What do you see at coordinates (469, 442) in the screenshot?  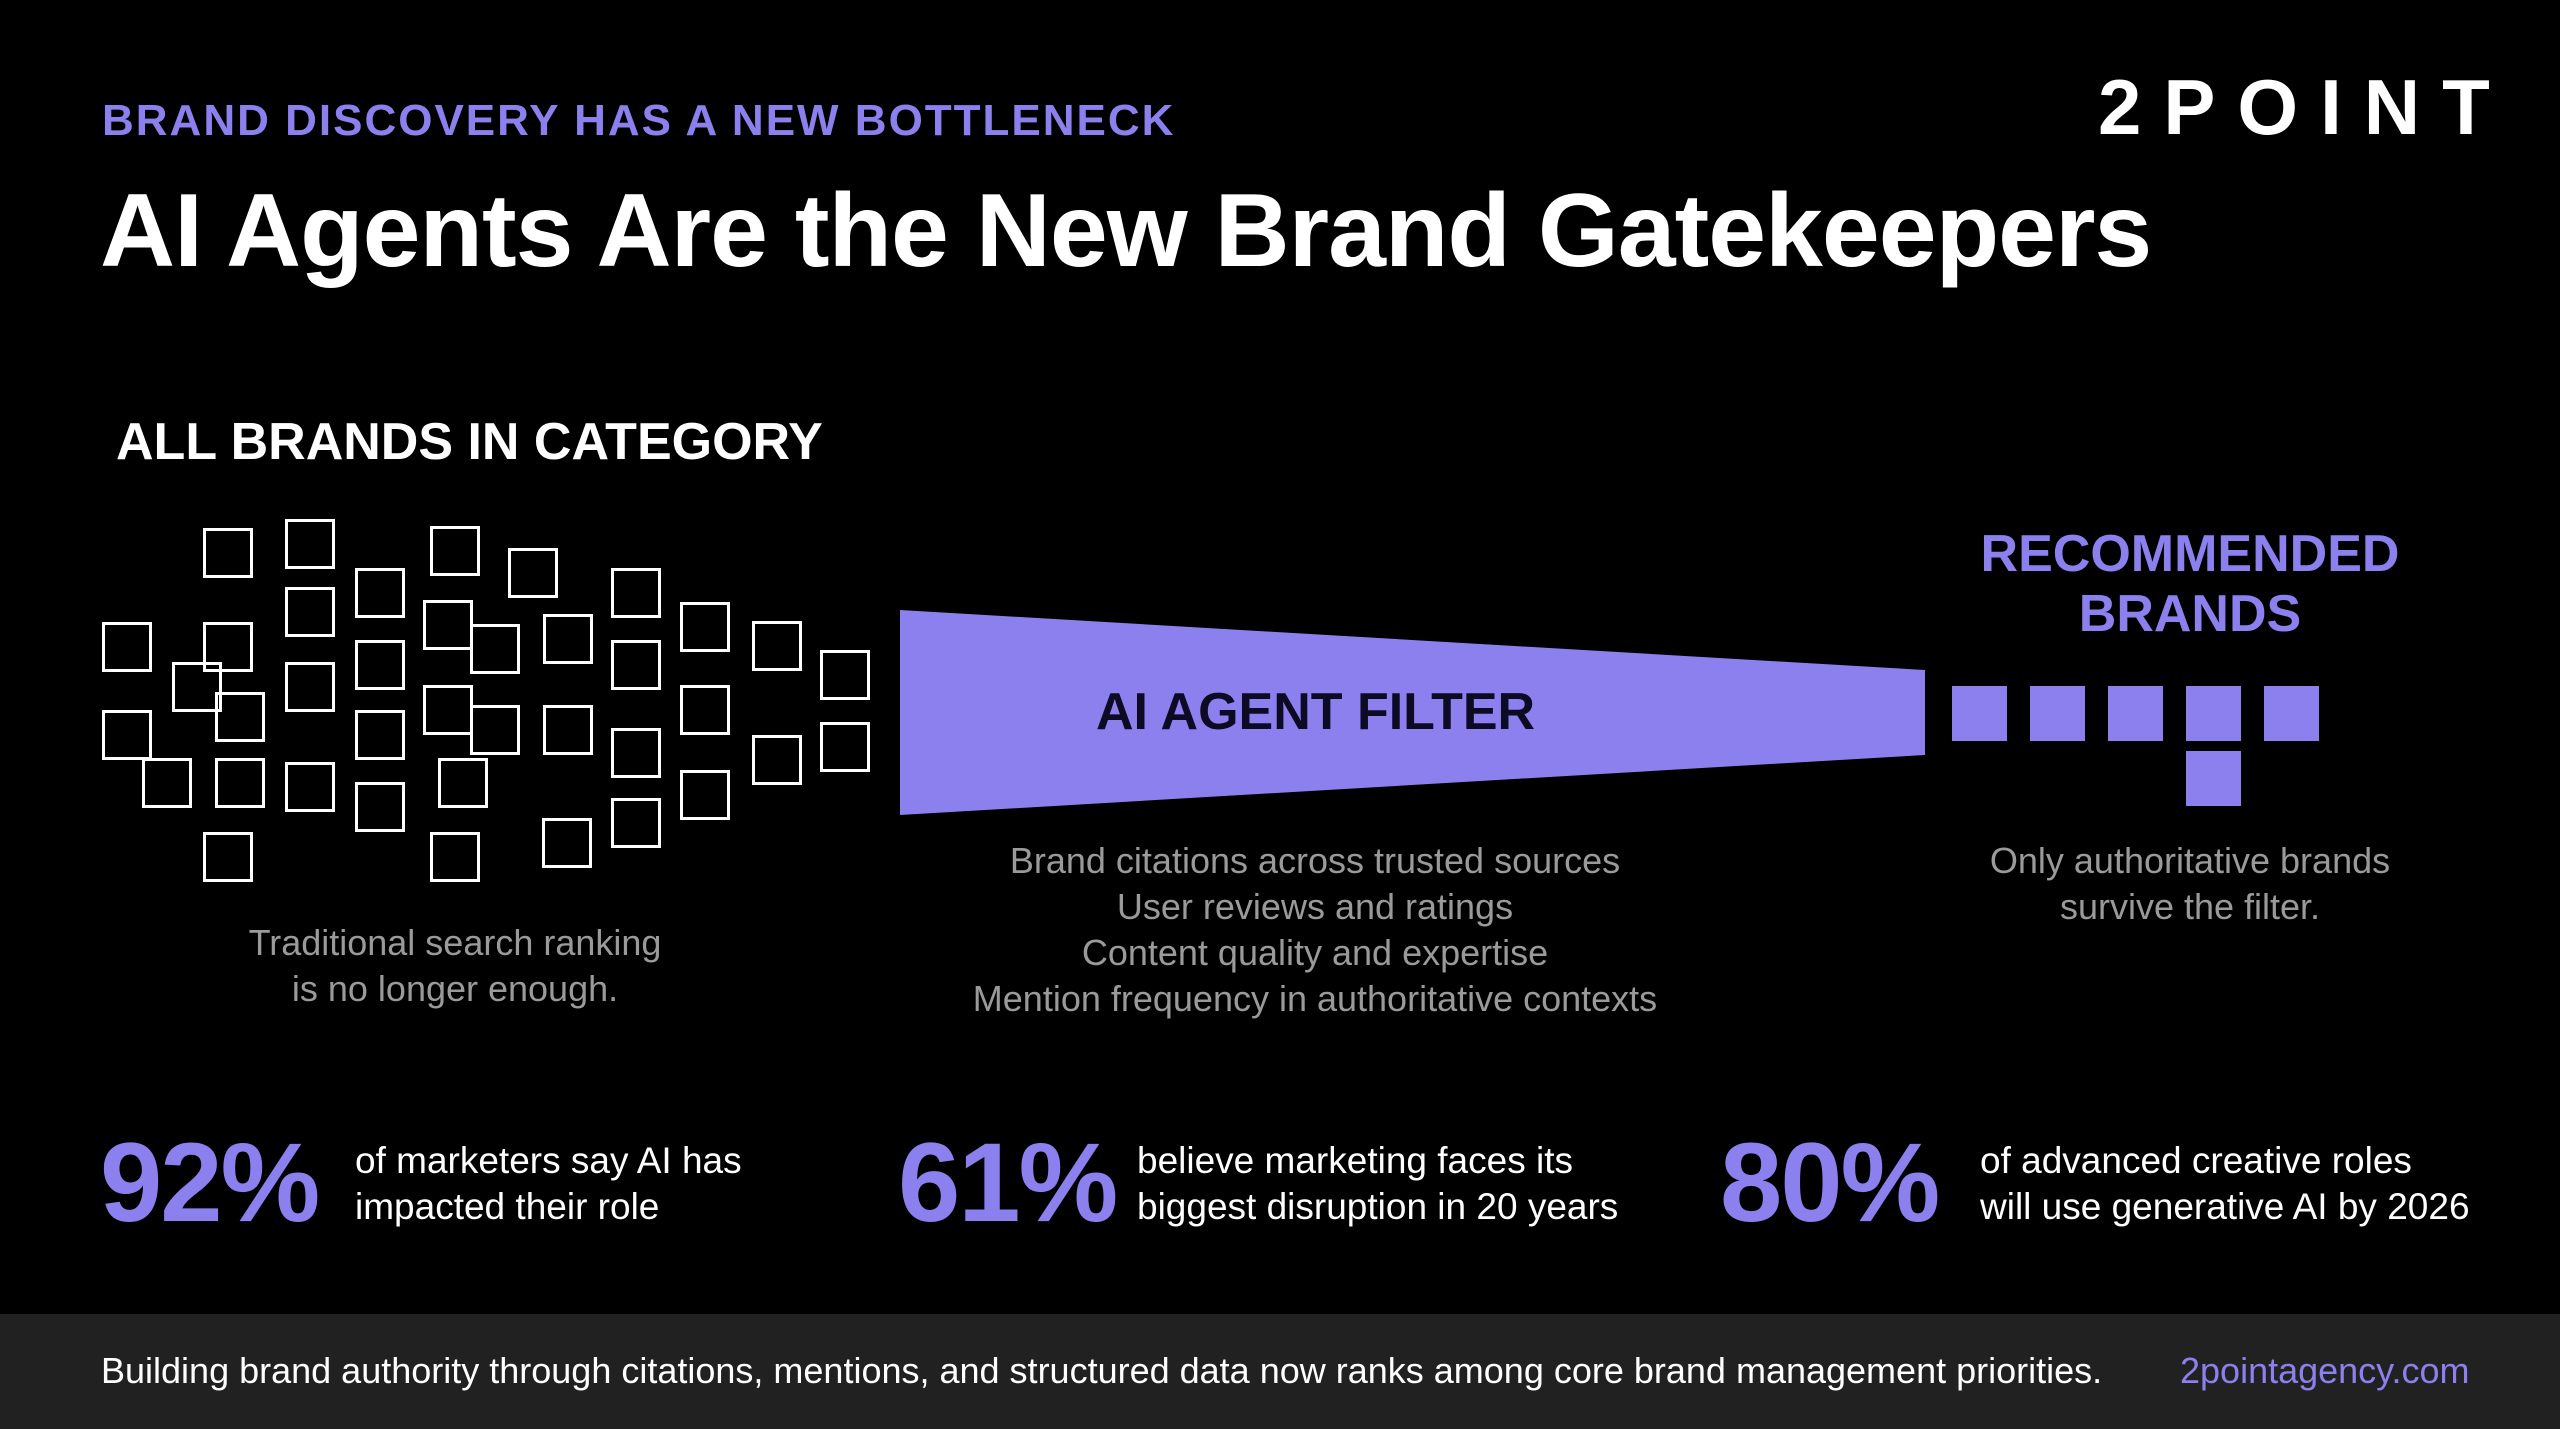 I see `all-brands-heading: ALL BRANDS IN CATEGORY` at bounding box center [469, 442].